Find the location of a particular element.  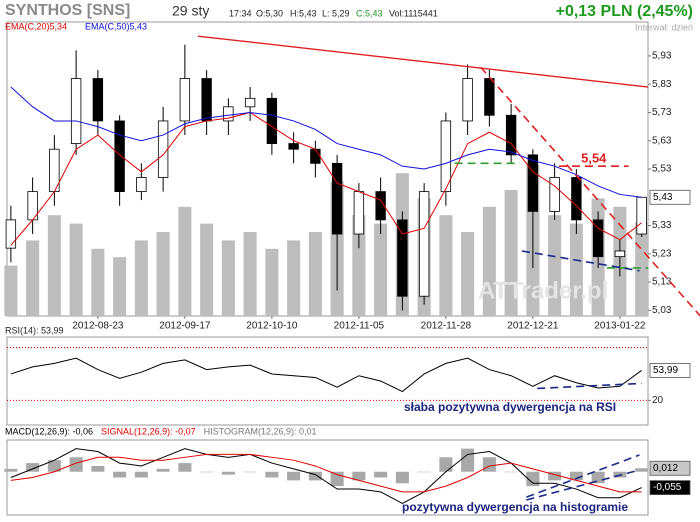

y-tick-label: 5,83 is located at coordinates (662, 84).